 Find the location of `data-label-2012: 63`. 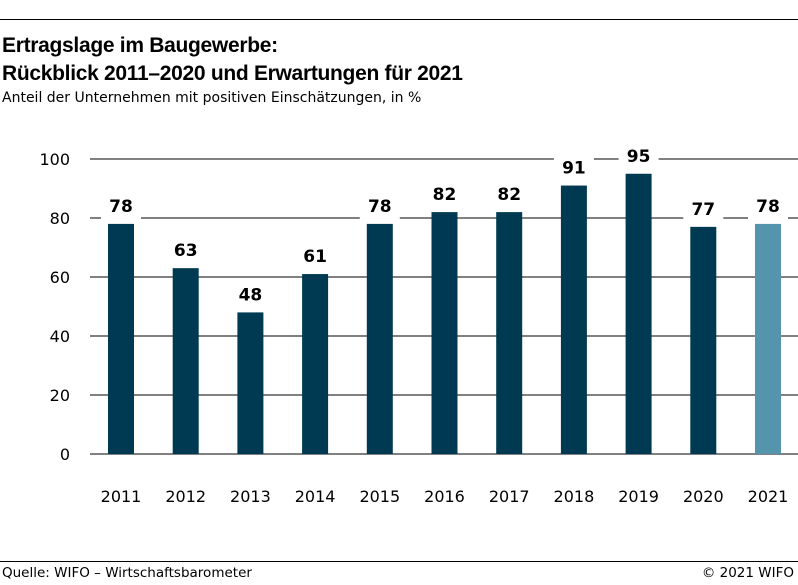

data-label-2012: 63 is located at coordinates (186, 251).